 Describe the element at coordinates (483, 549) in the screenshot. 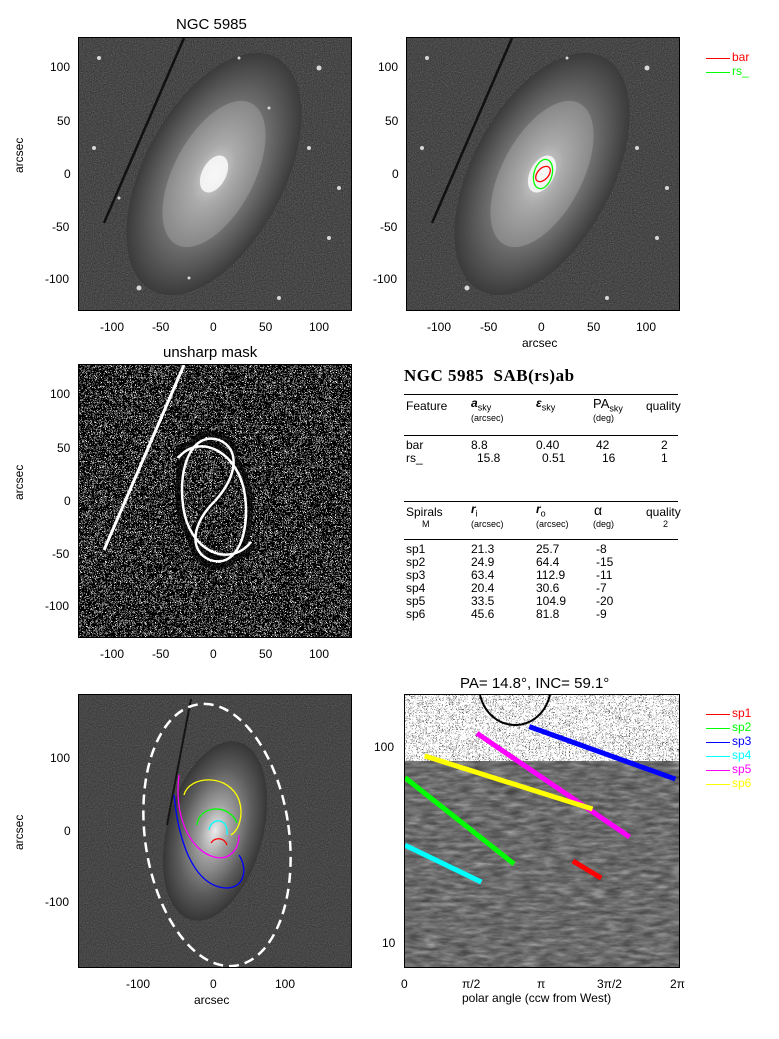

I see `table-cell: 21.3` at that location.